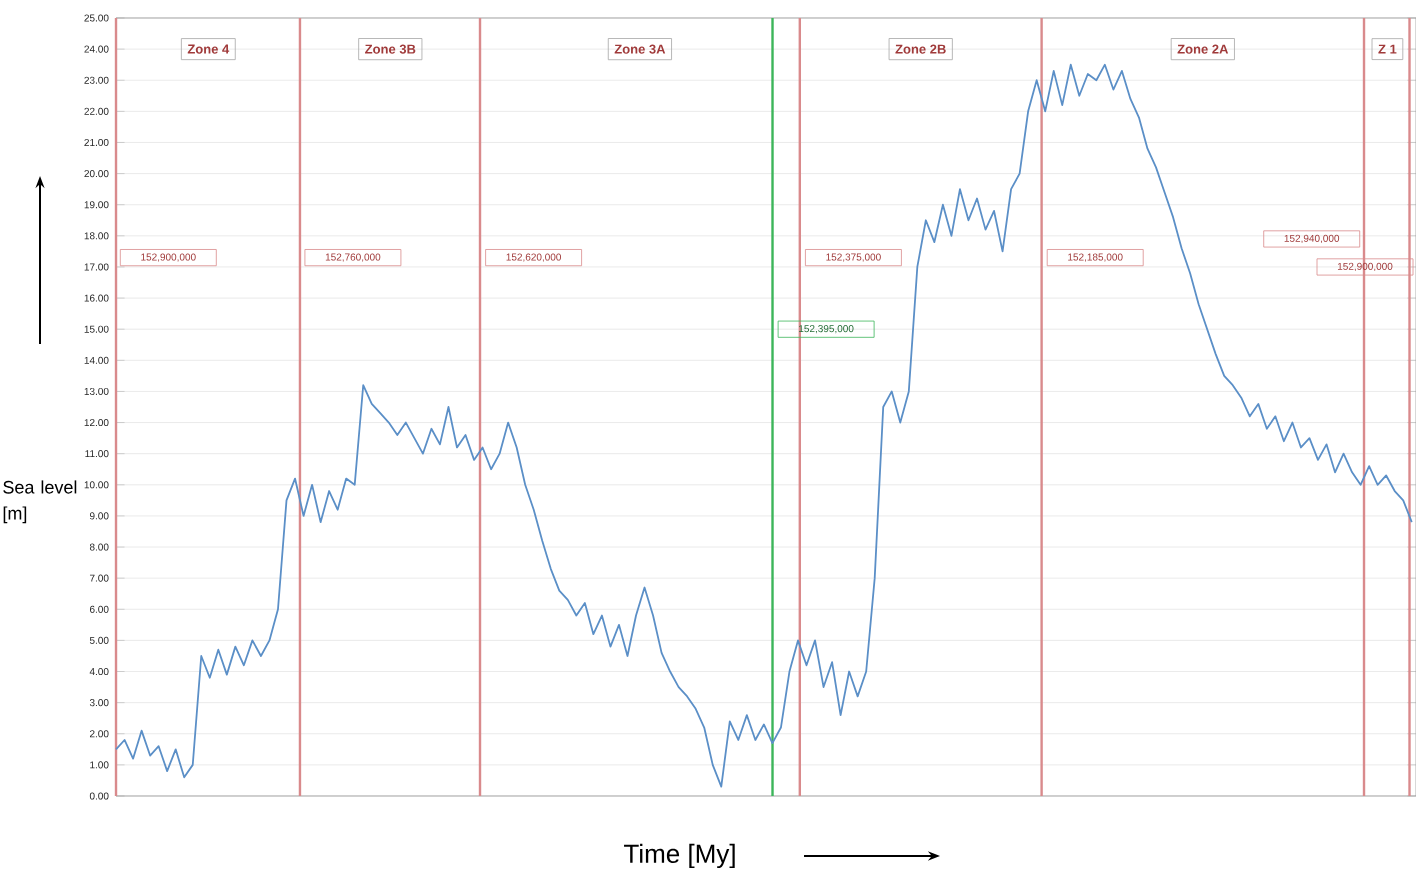  What do you see at coordinates (679, 856) in the screenshot?
I see `x-axis-title: Time [My]` at bounding box center [679, 856].